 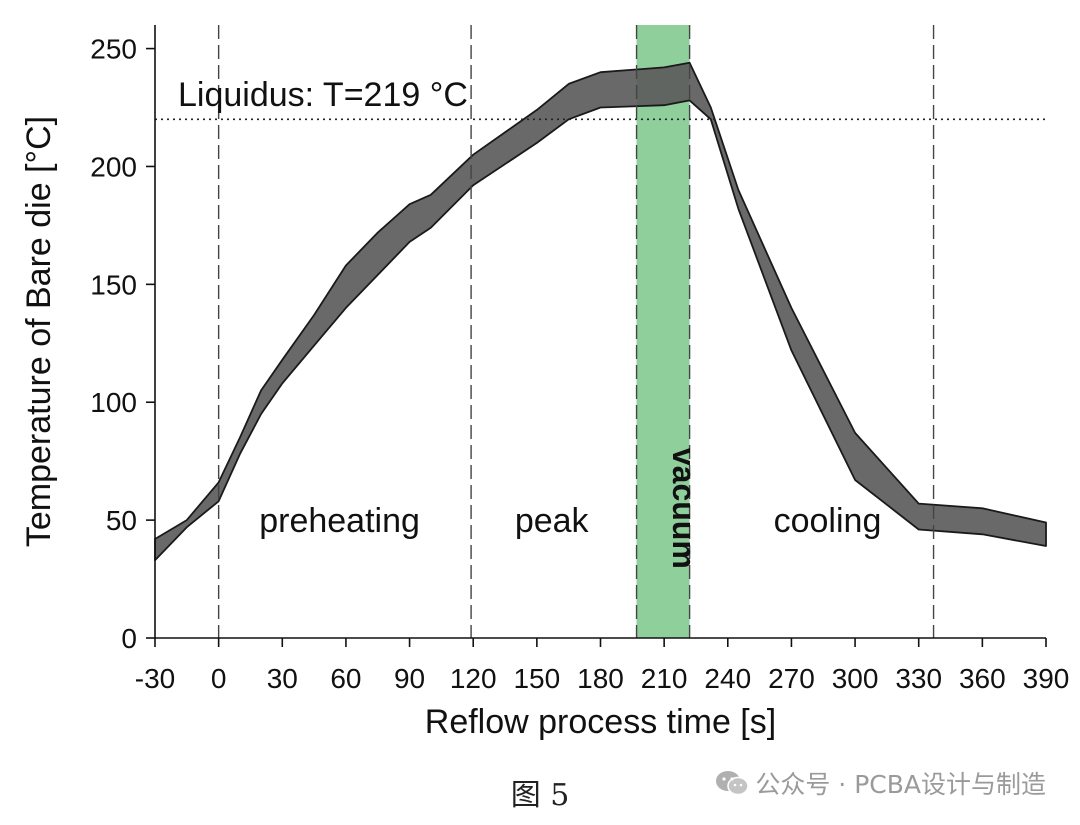 What do you see at coordinates (828, 521) in the screenshot?
I see `region-label: cooling` at bounding box center [828, 521].